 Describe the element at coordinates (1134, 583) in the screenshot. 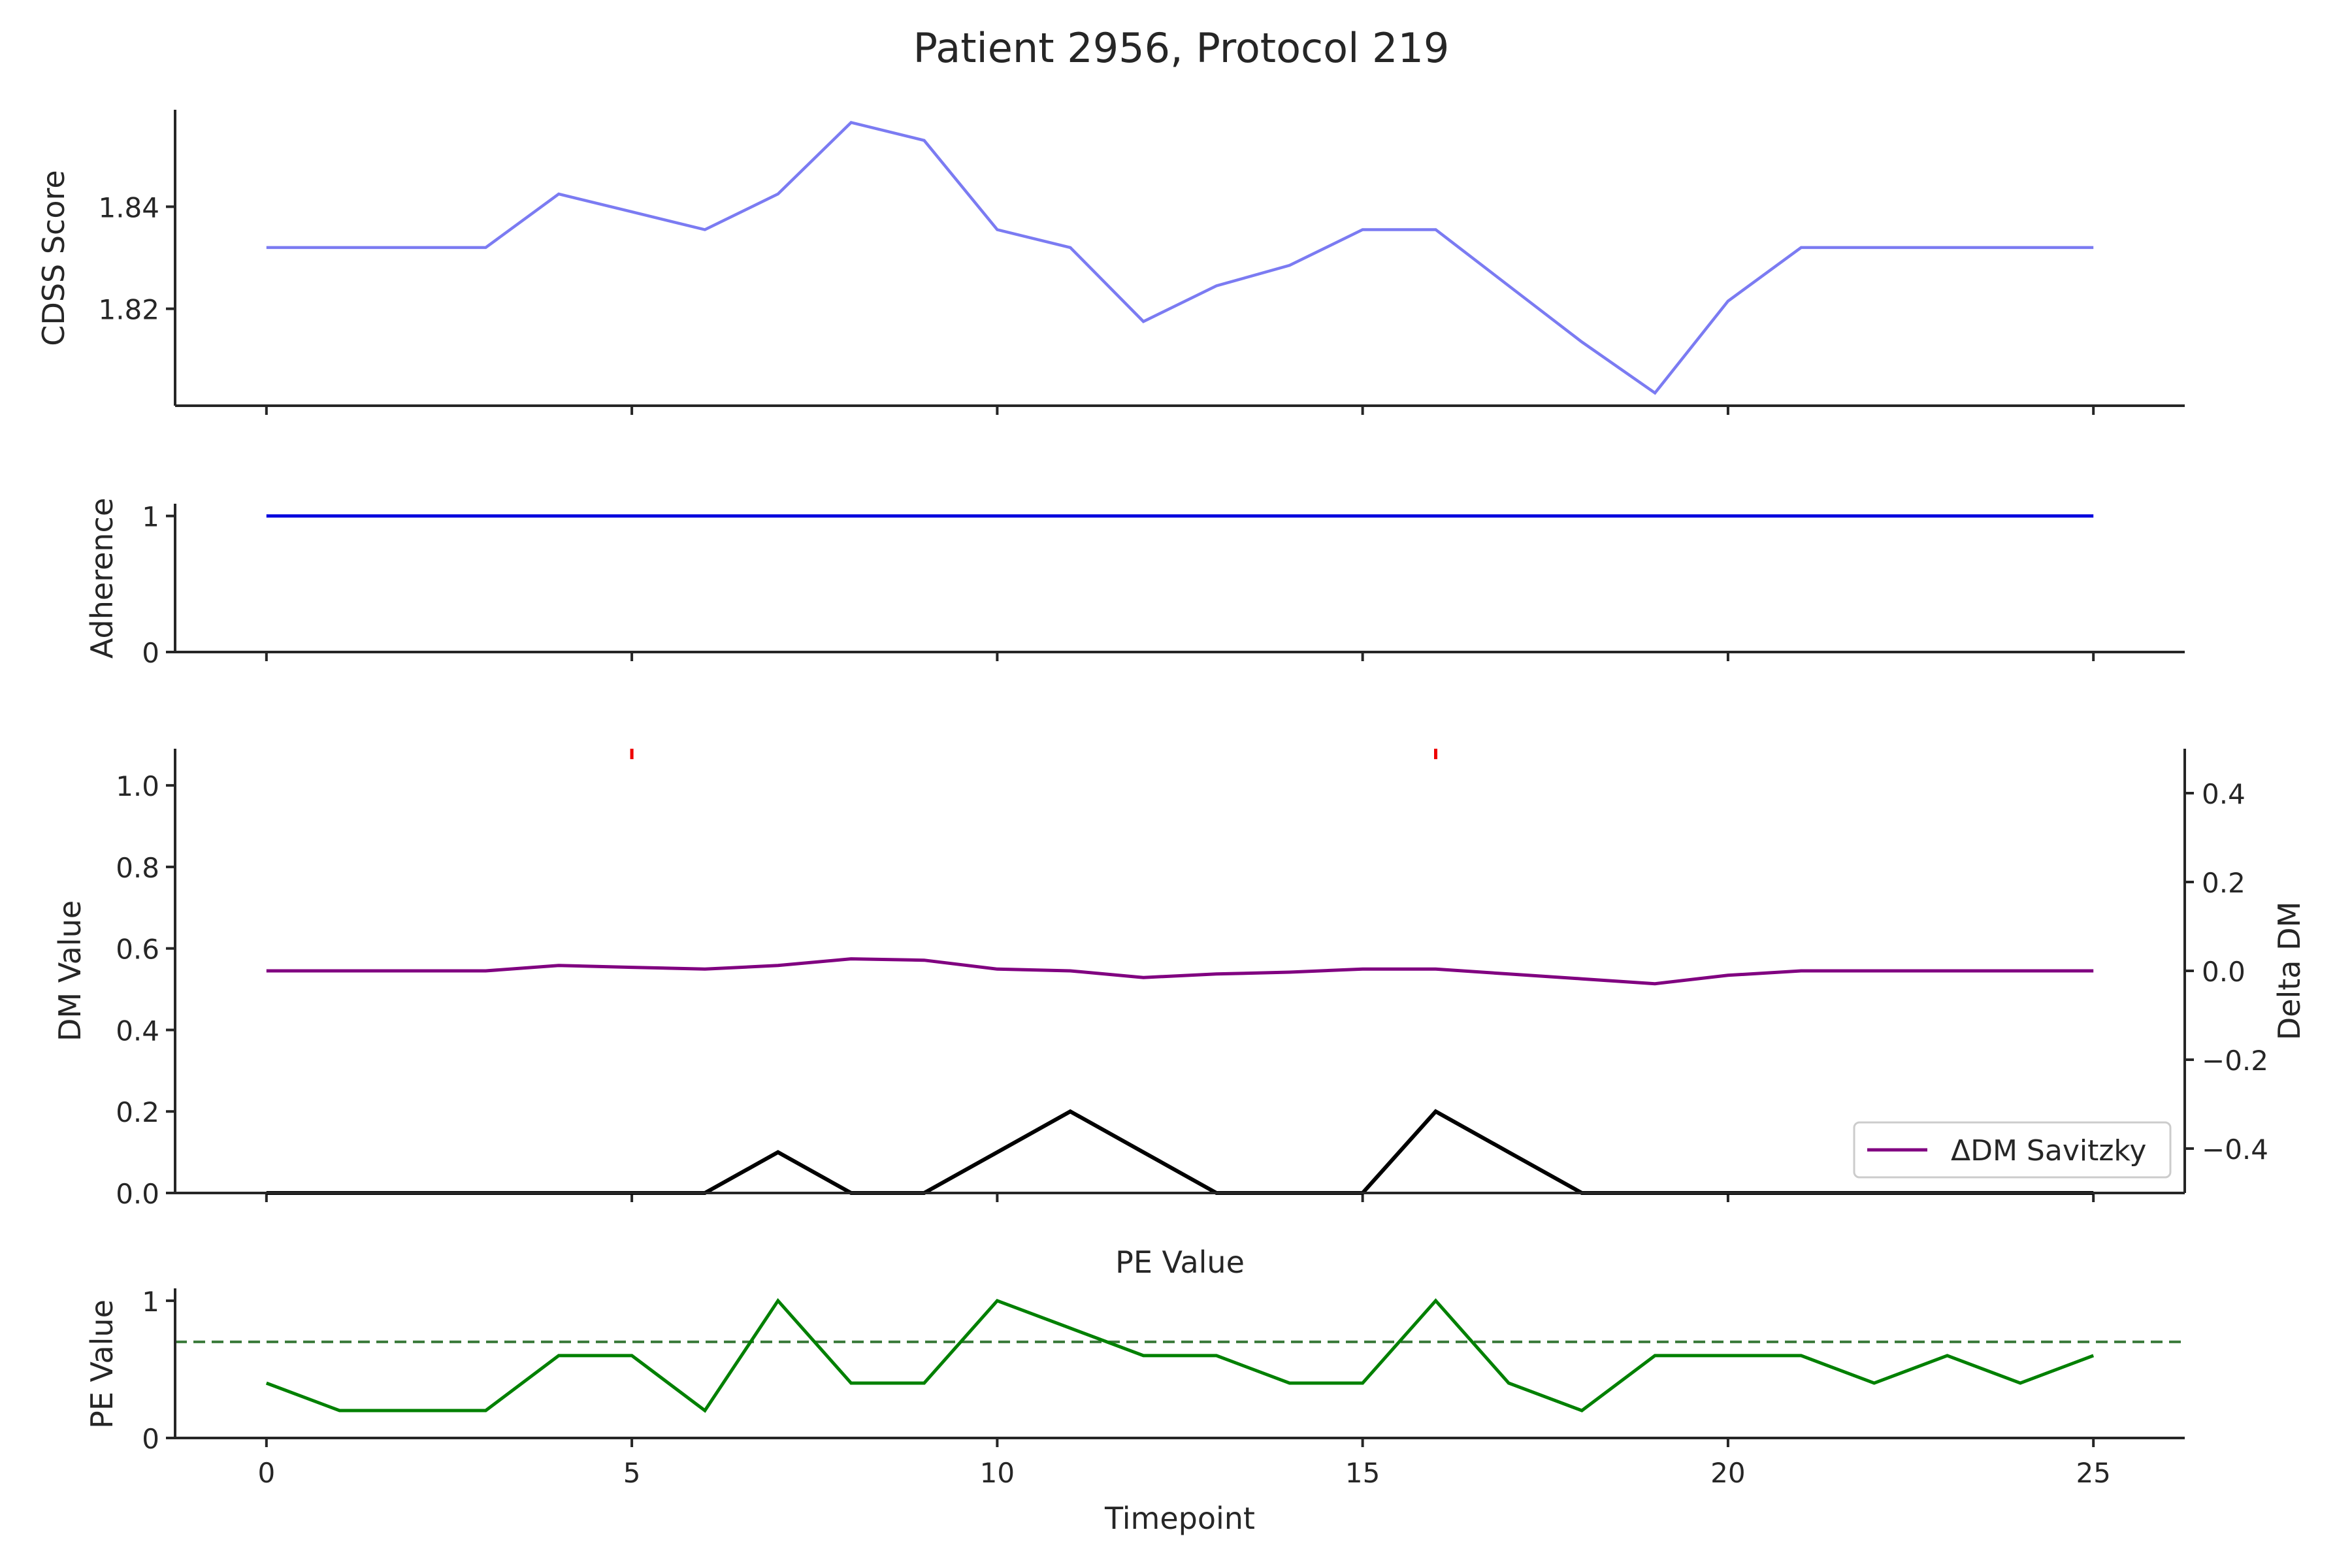

I see `adherence-panel: Adherence 01` at that location.